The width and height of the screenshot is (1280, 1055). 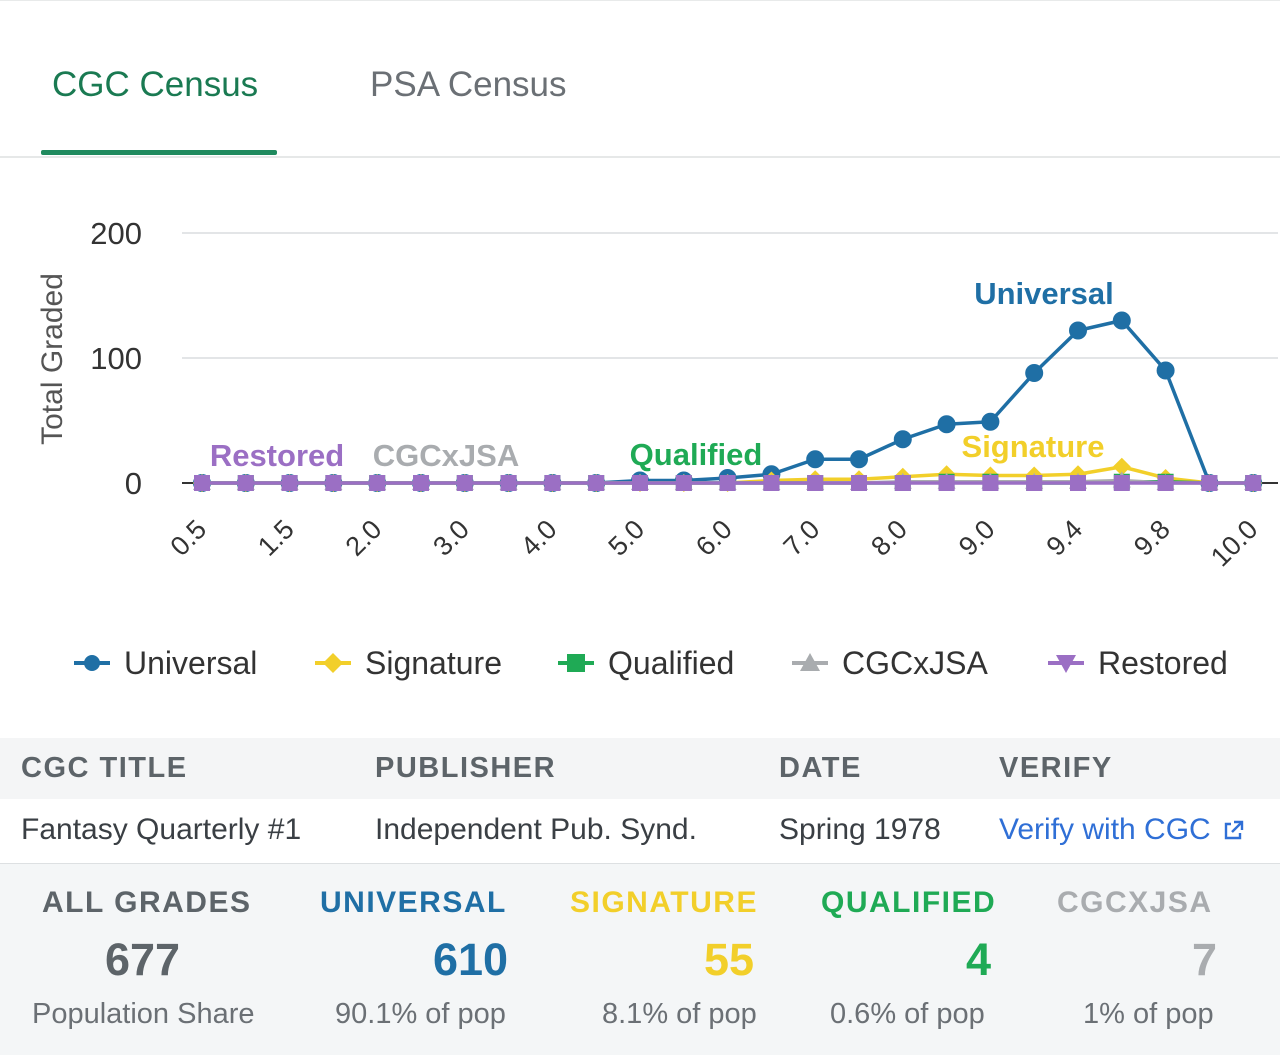 What do you see at coordinates (276, 538) in the screenshot?
I see `x-tick-label: 1.5` at bounding box center [276, 538].